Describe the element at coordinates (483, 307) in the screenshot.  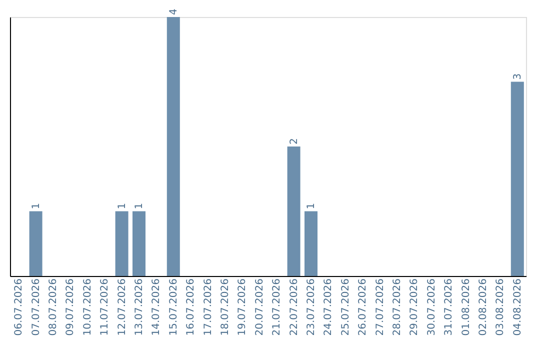
I see `x-tick-label: 02.08.2026` at that location.